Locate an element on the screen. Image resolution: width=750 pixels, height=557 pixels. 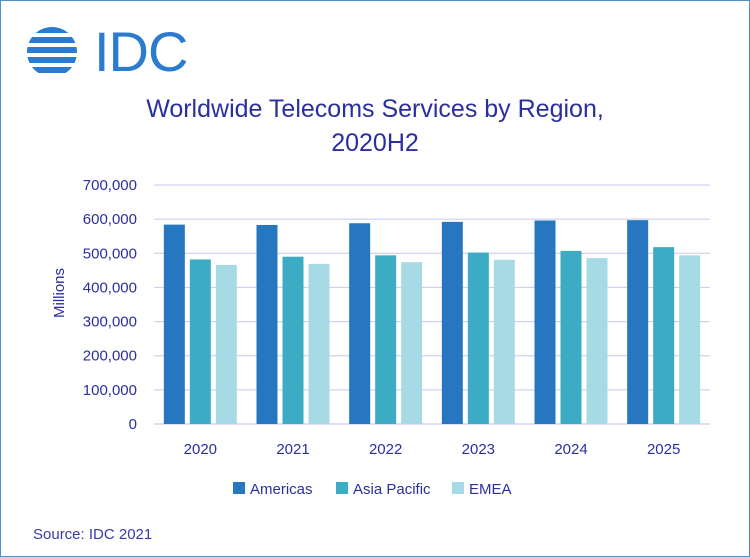
x-tick-label: 2021 is located at coordinates (292, 449).